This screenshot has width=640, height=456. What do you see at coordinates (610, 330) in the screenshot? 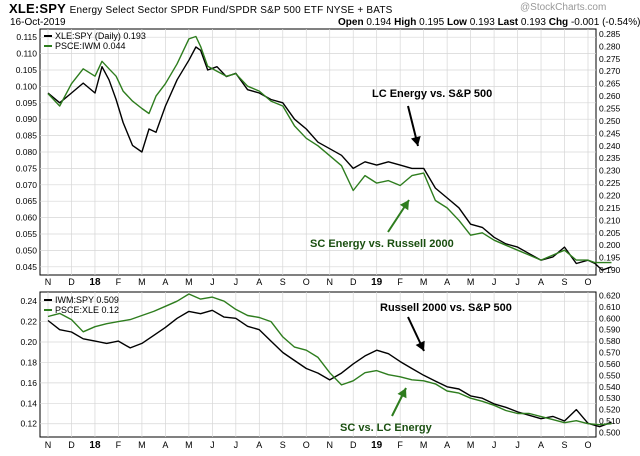
I see `right-tick-label: 0.590` at bounding box center [610, 330].